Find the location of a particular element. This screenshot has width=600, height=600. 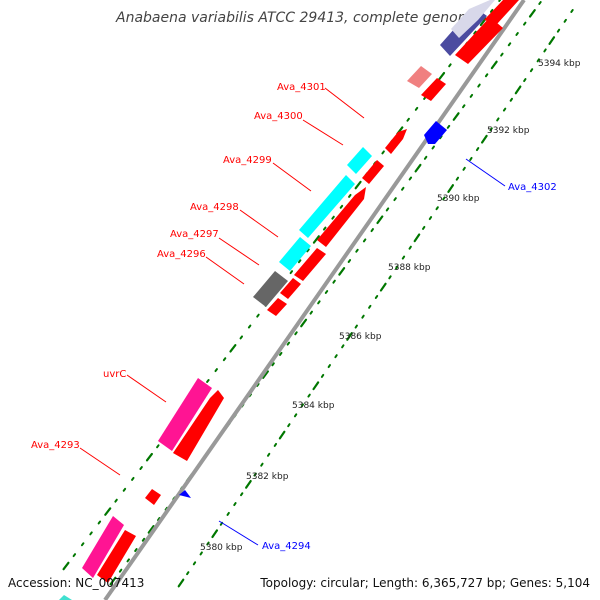

gene-label-4294: Ava_4294 is located at coordinates (286, 546).